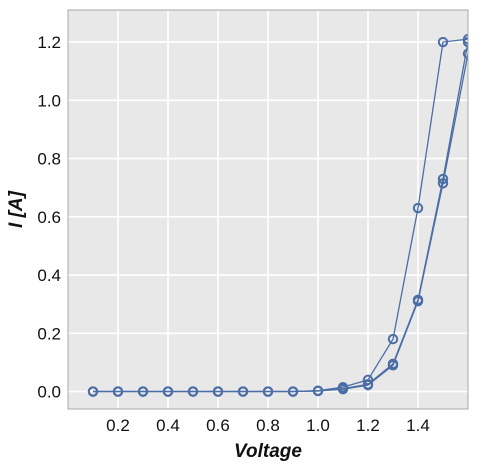 Image resolution: width=478 pixels, height=471 pixels. Describe the element at coordinates (49, 392) in the screenshot. I see `y-tick-label: 0.0` at that location.